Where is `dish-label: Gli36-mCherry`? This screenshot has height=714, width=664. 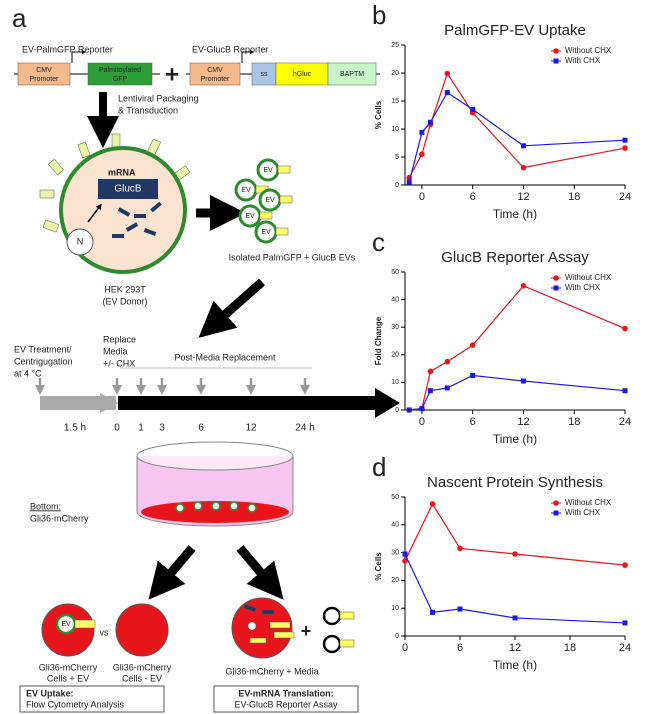 dish-label: Gli36-mCherry is located at coordinates (59, 518).